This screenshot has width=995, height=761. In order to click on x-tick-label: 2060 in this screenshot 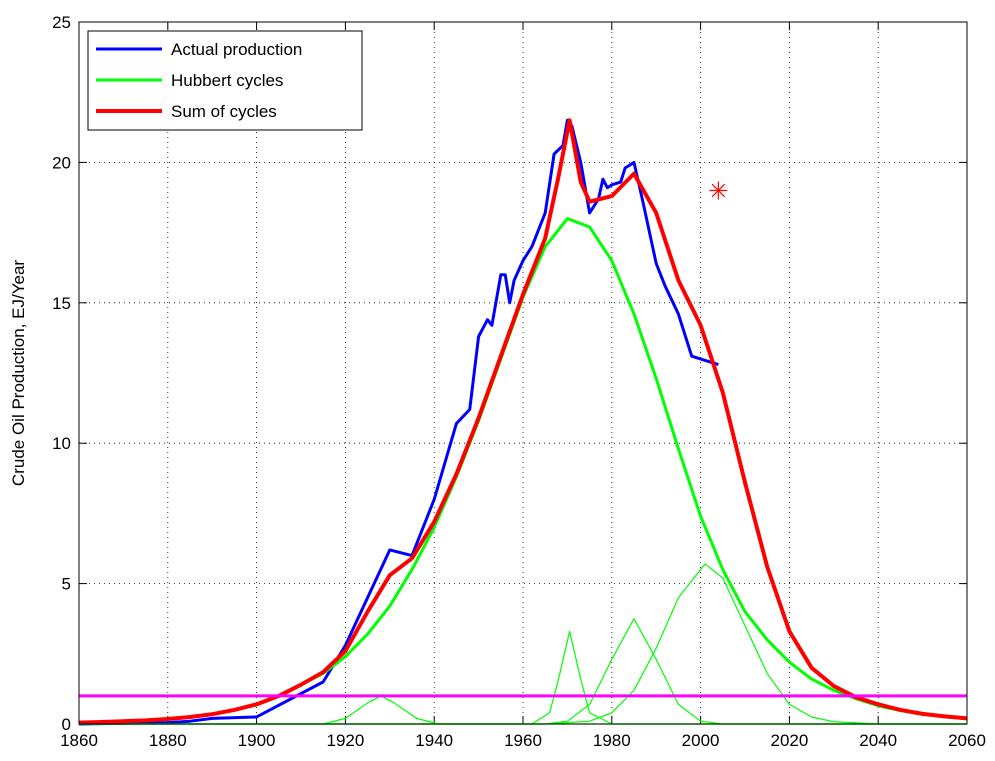, I will do `click(967, 740)`.